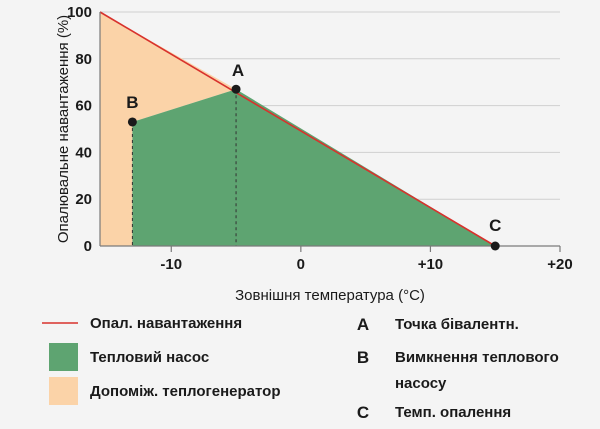  I want to click on point-b-label: B, so click(132, 102).